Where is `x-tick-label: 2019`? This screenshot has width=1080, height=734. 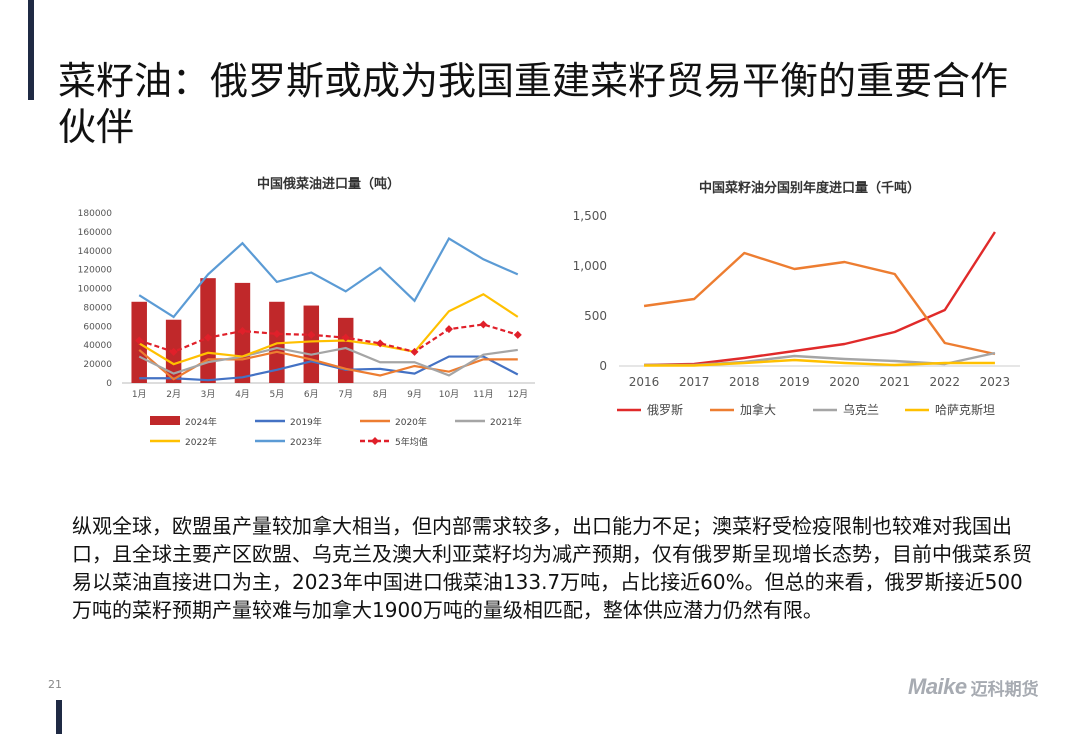 x-tick-label: 2019 is located at coordinates (794, 382).